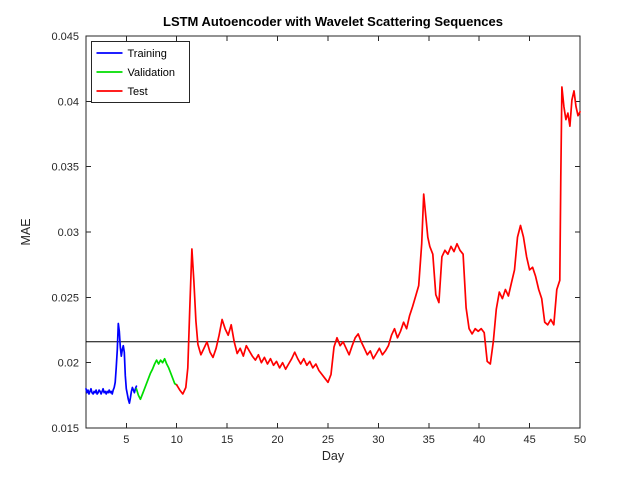  Describe the element at coordinates (328, 440) in the screenshot. I see `x-tick-label: 25` at that location.